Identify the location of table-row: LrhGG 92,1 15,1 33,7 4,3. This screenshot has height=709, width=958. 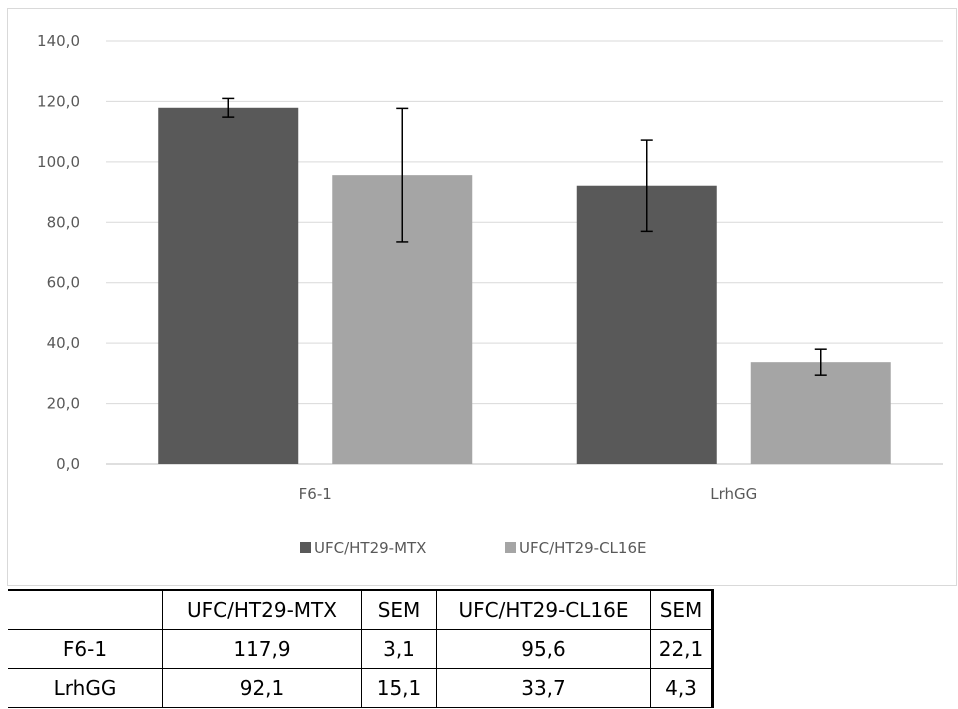
(361, 688).